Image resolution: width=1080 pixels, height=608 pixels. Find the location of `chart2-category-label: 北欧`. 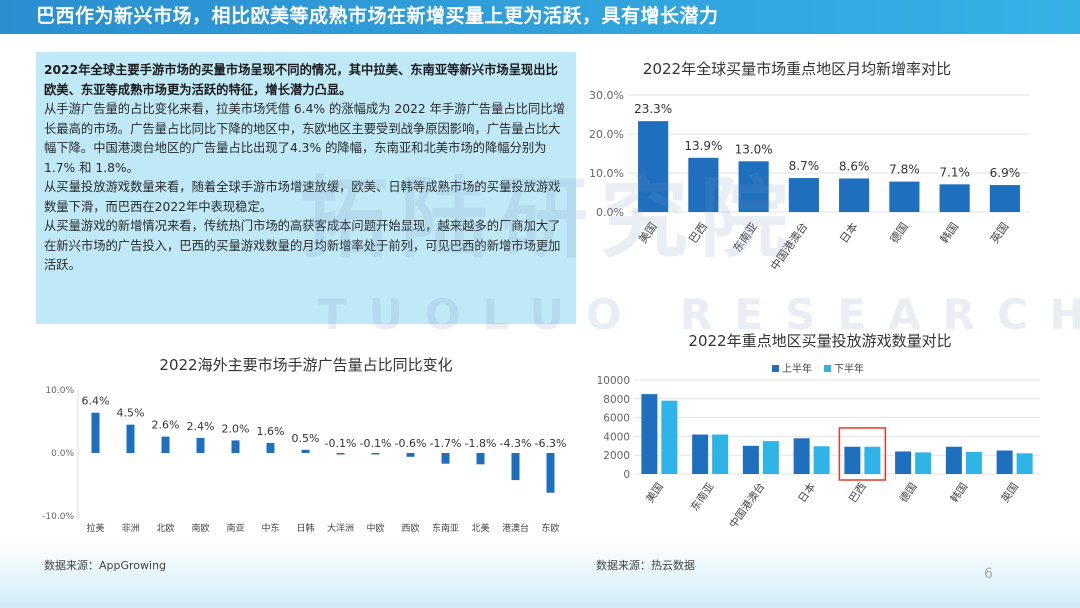

chart2-category-label: 北欧 is located at coordinates (165, 528).